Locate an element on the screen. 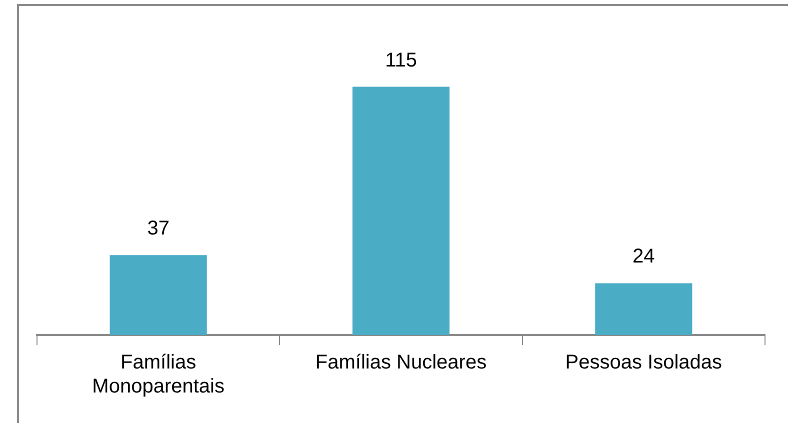 This screenshot has height=423, width=788. data-label: 24 is located at coordinates (643, 257).